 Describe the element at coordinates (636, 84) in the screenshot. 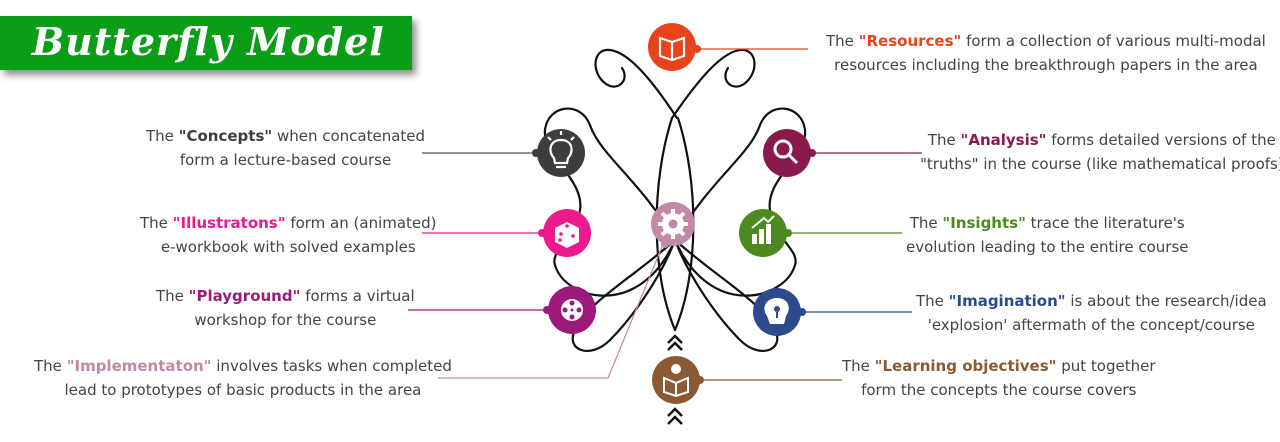

I see `antenna-left` at that location.